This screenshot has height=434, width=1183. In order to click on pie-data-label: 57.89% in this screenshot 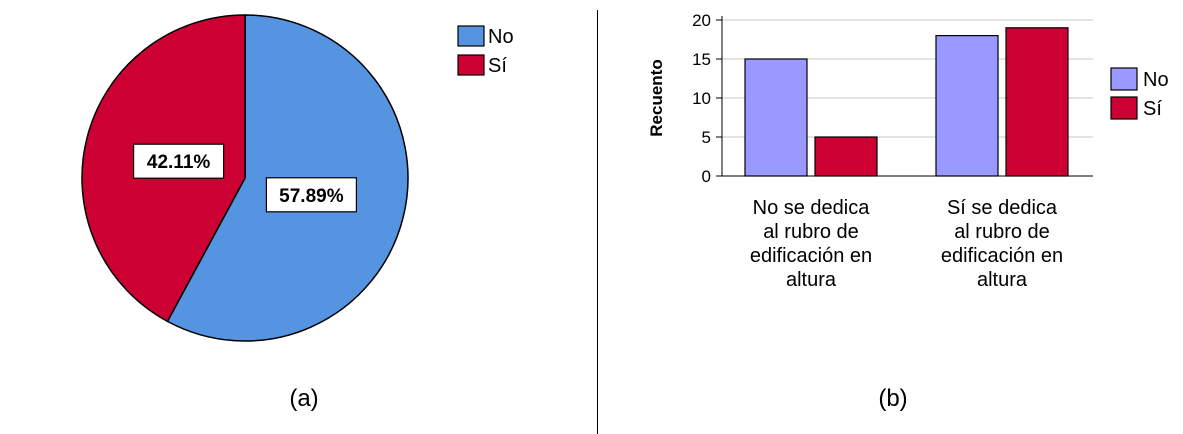, I will do `click(311, 195)`.